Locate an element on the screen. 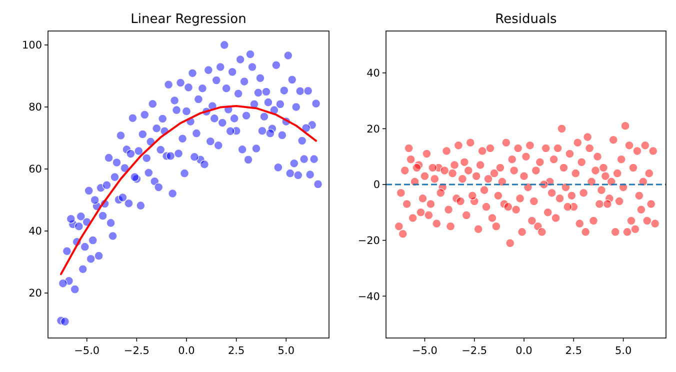 The width and height of the screenshot is (676, 372). y-tick-label: 80 is located at coordinates (35, 108).